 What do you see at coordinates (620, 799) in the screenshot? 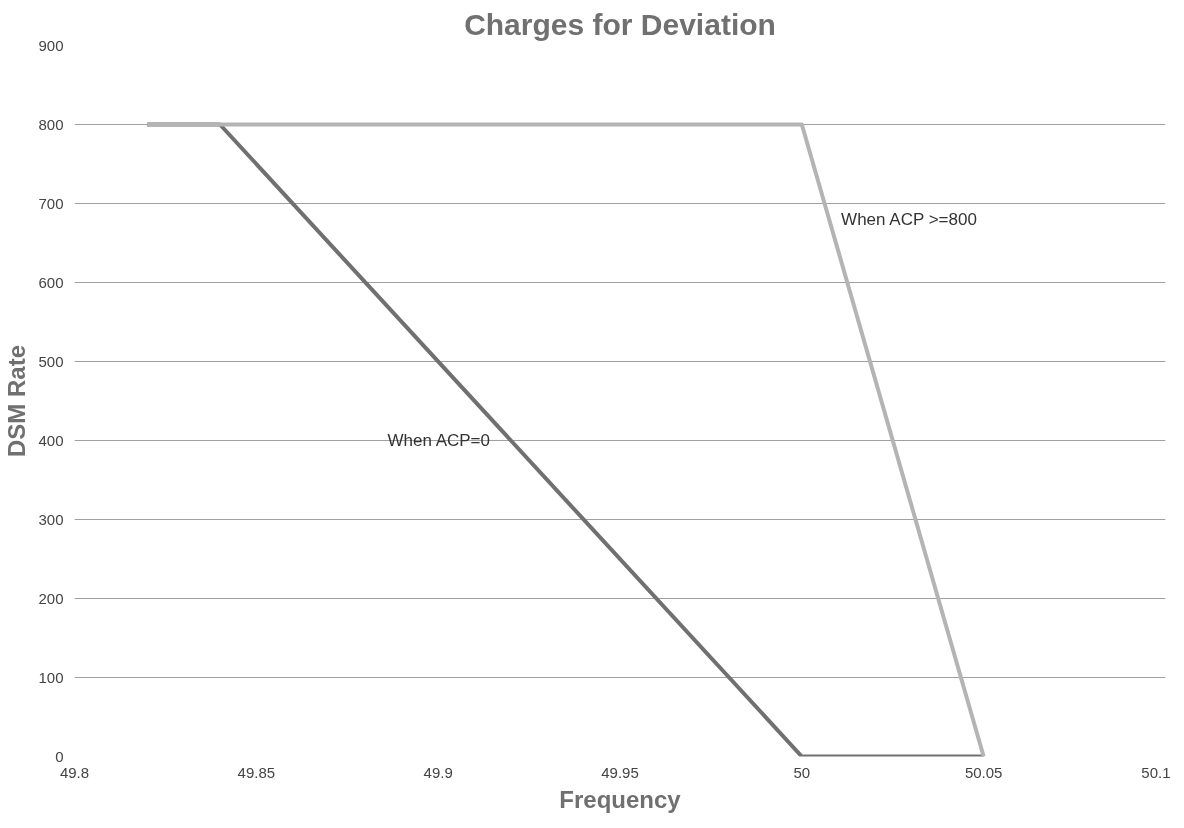
I see `x-axis-title: Frequency` at bounding box center [620, 799].